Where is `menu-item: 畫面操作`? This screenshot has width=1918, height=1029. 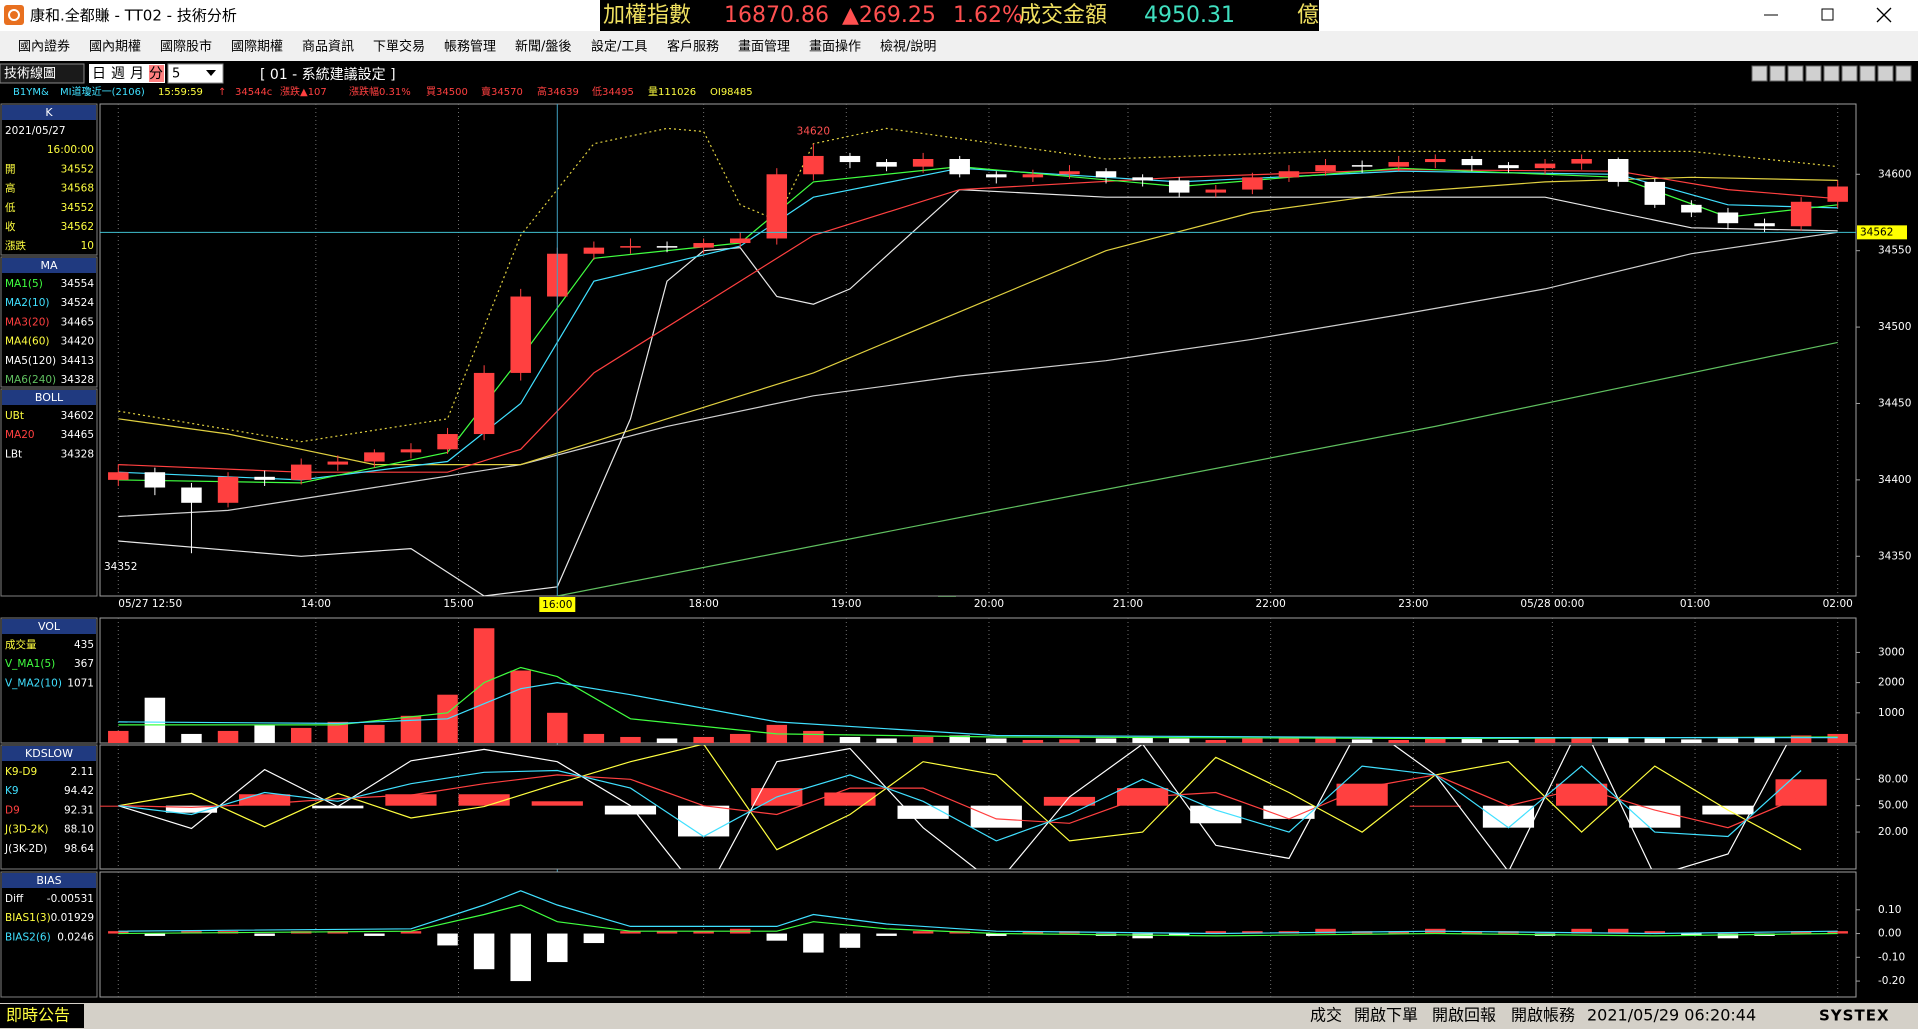
menu-item: 畫面操作 is located at coordinates (835, 47).